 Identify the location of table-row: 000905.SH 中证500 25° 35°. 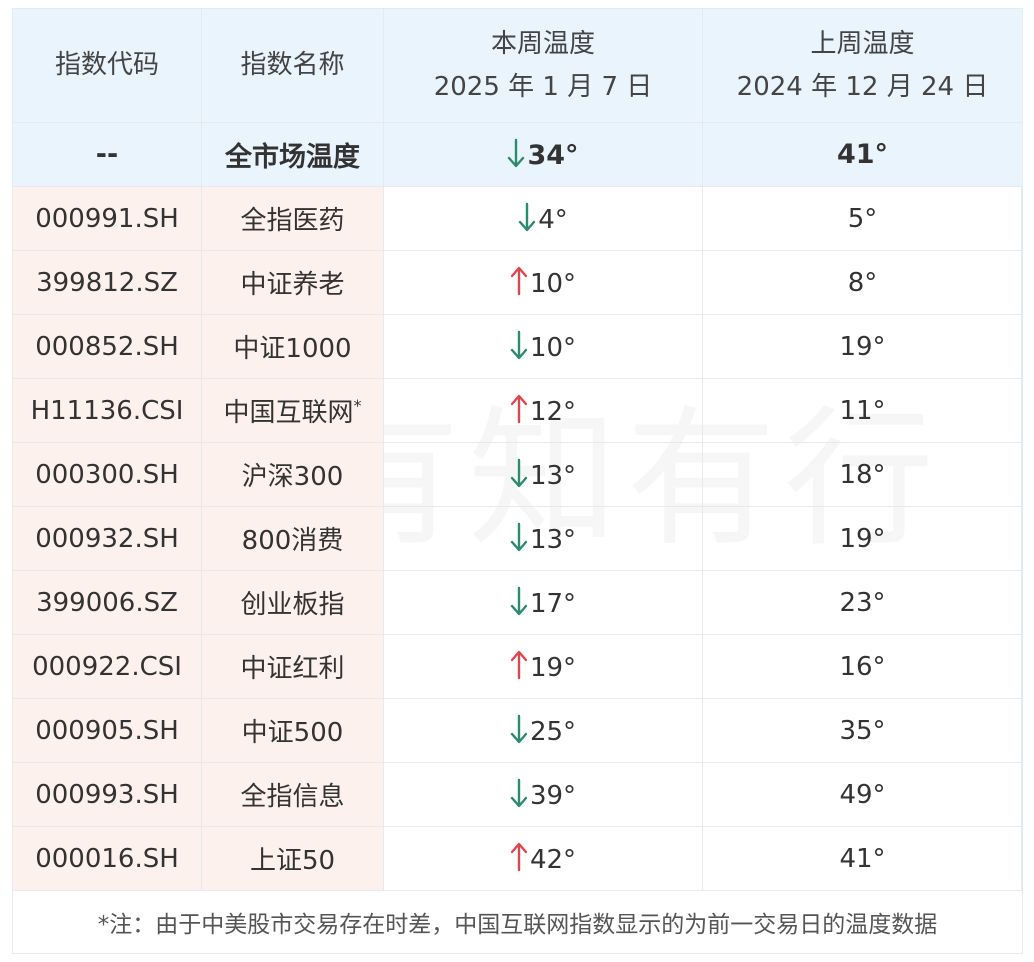
(517, 730).